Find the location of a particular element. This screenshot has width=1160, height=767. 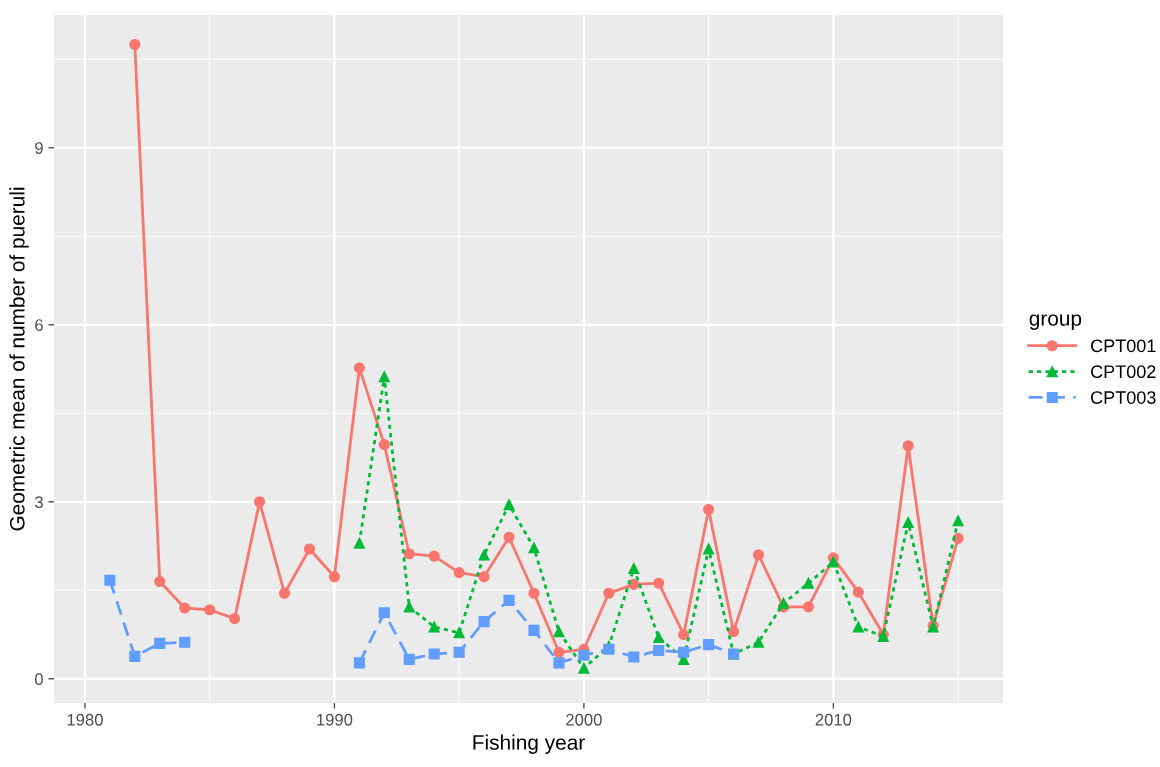

y-tick-label: 6 is located at coordinates (39, 325).